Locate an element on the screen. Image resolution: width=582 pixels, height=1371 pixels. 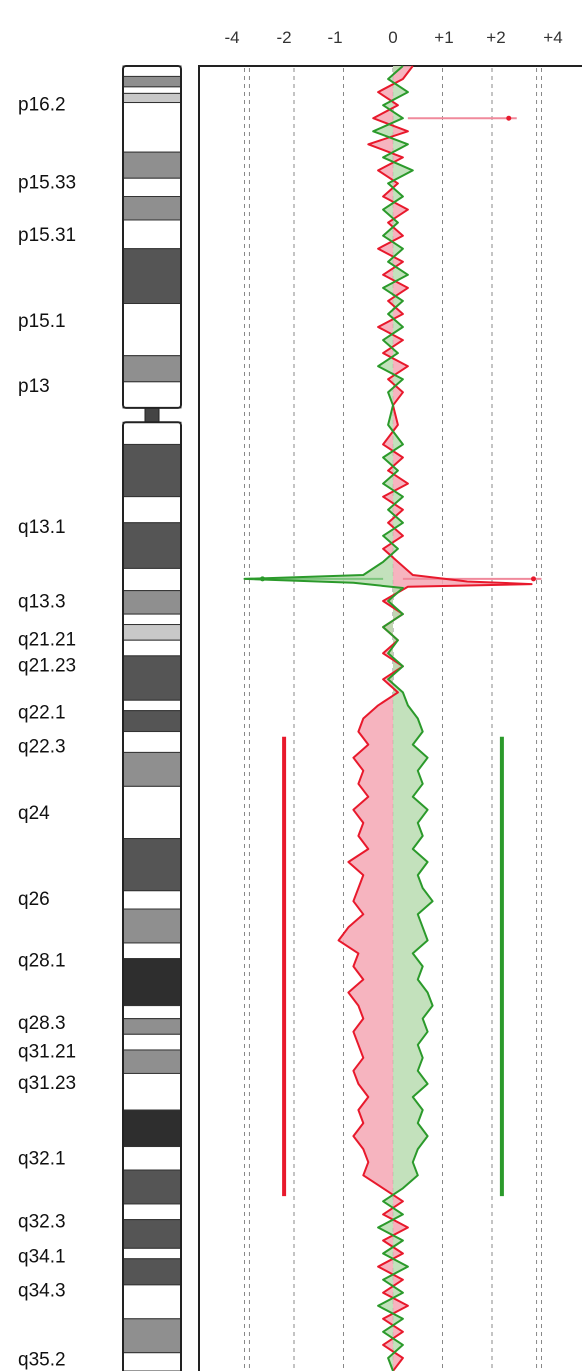
band-label: q22.3 is located at coordinates (42, 746).